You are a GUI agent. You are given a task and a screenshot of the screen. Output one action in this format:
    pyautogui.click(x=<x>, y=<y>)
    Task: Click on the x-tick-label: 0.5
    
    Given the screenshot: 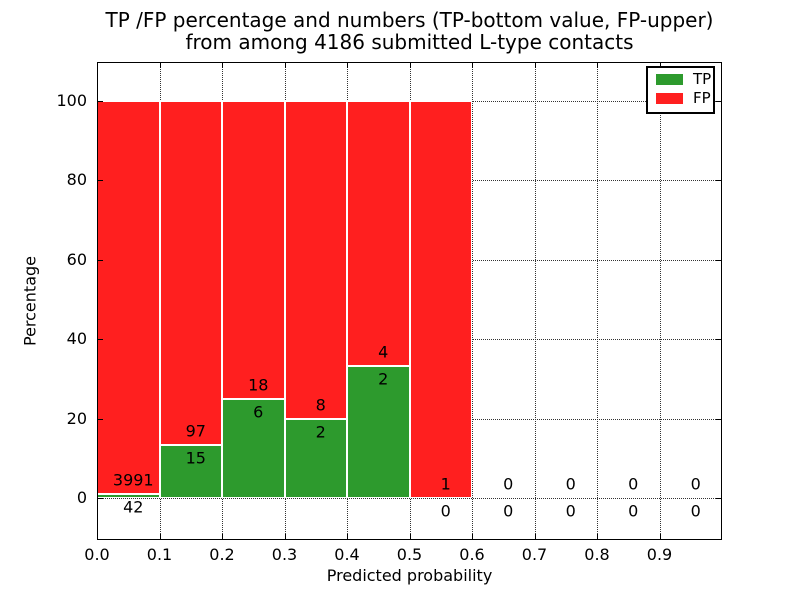 What is the action you would take?
    pyautogui.click(x=409, y=554)
    